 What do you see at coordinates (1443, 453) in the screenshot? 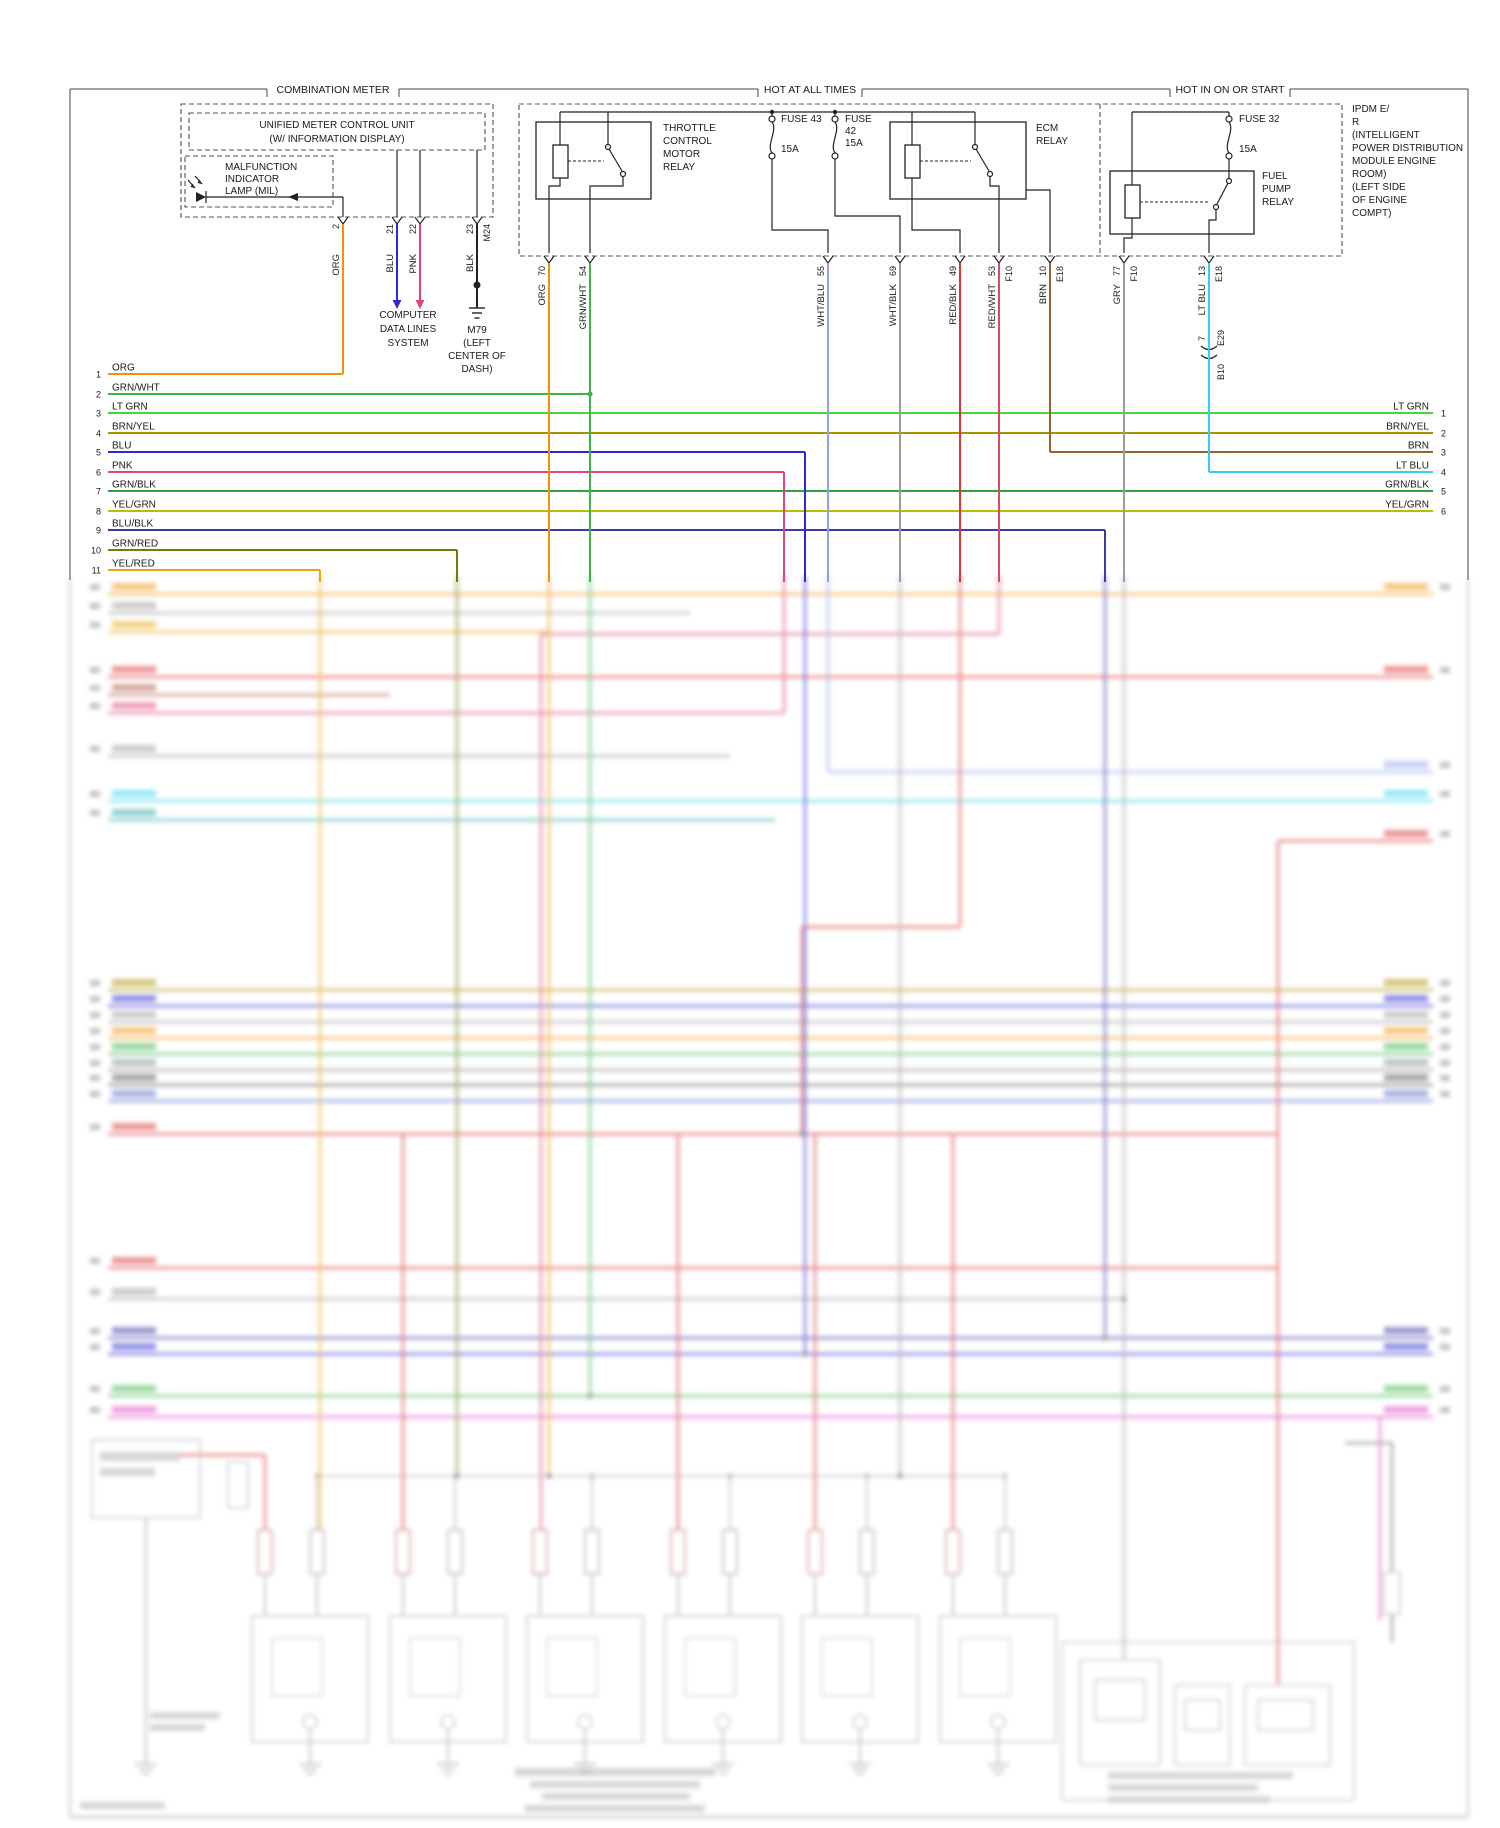
I see `right-wire-number: 3` at bounding box center [1443, 453].